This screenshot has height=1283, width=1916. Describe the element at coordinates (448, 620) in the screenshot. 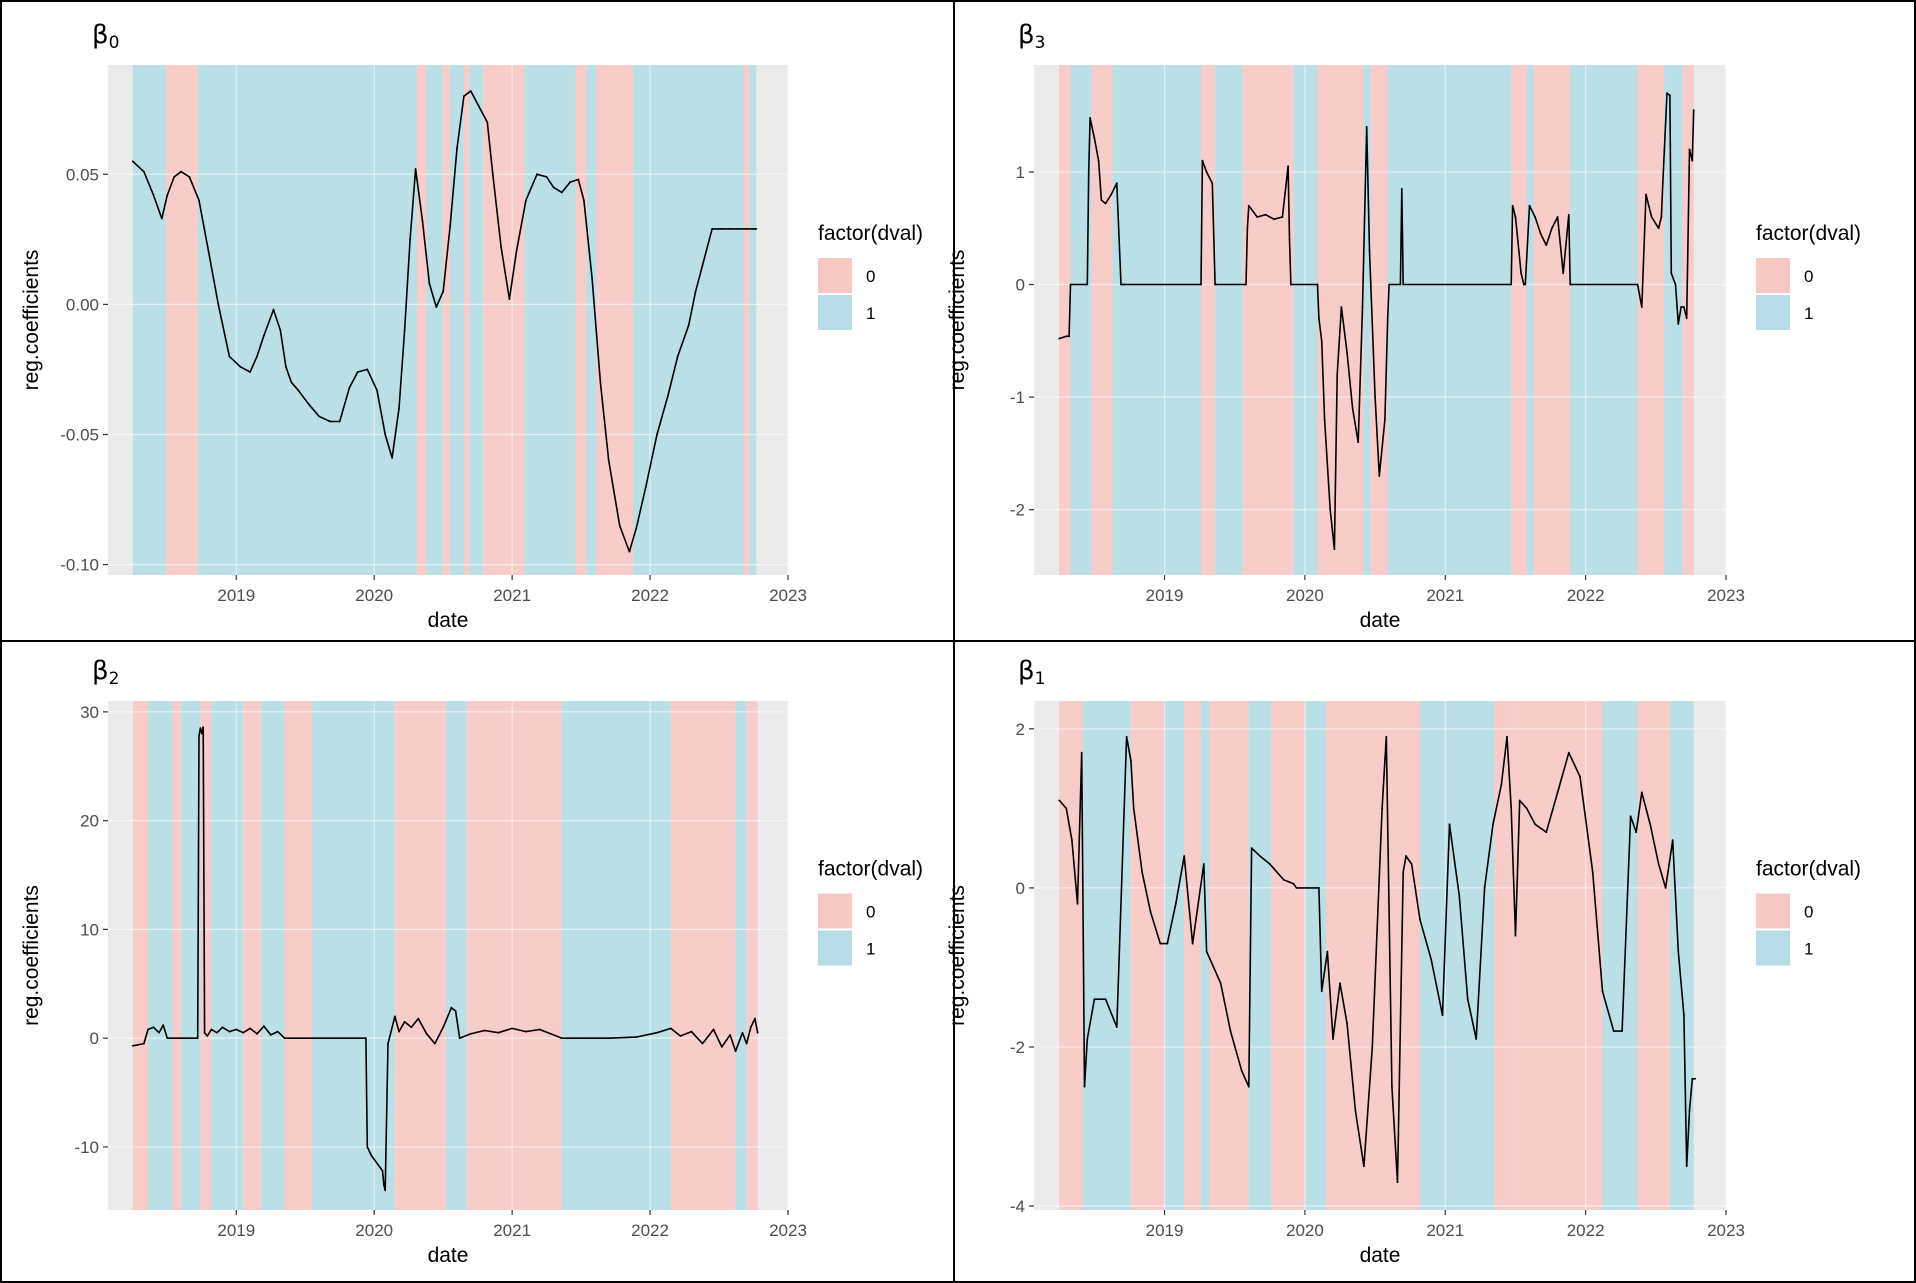

I see `x-axis-label: date` at that location.